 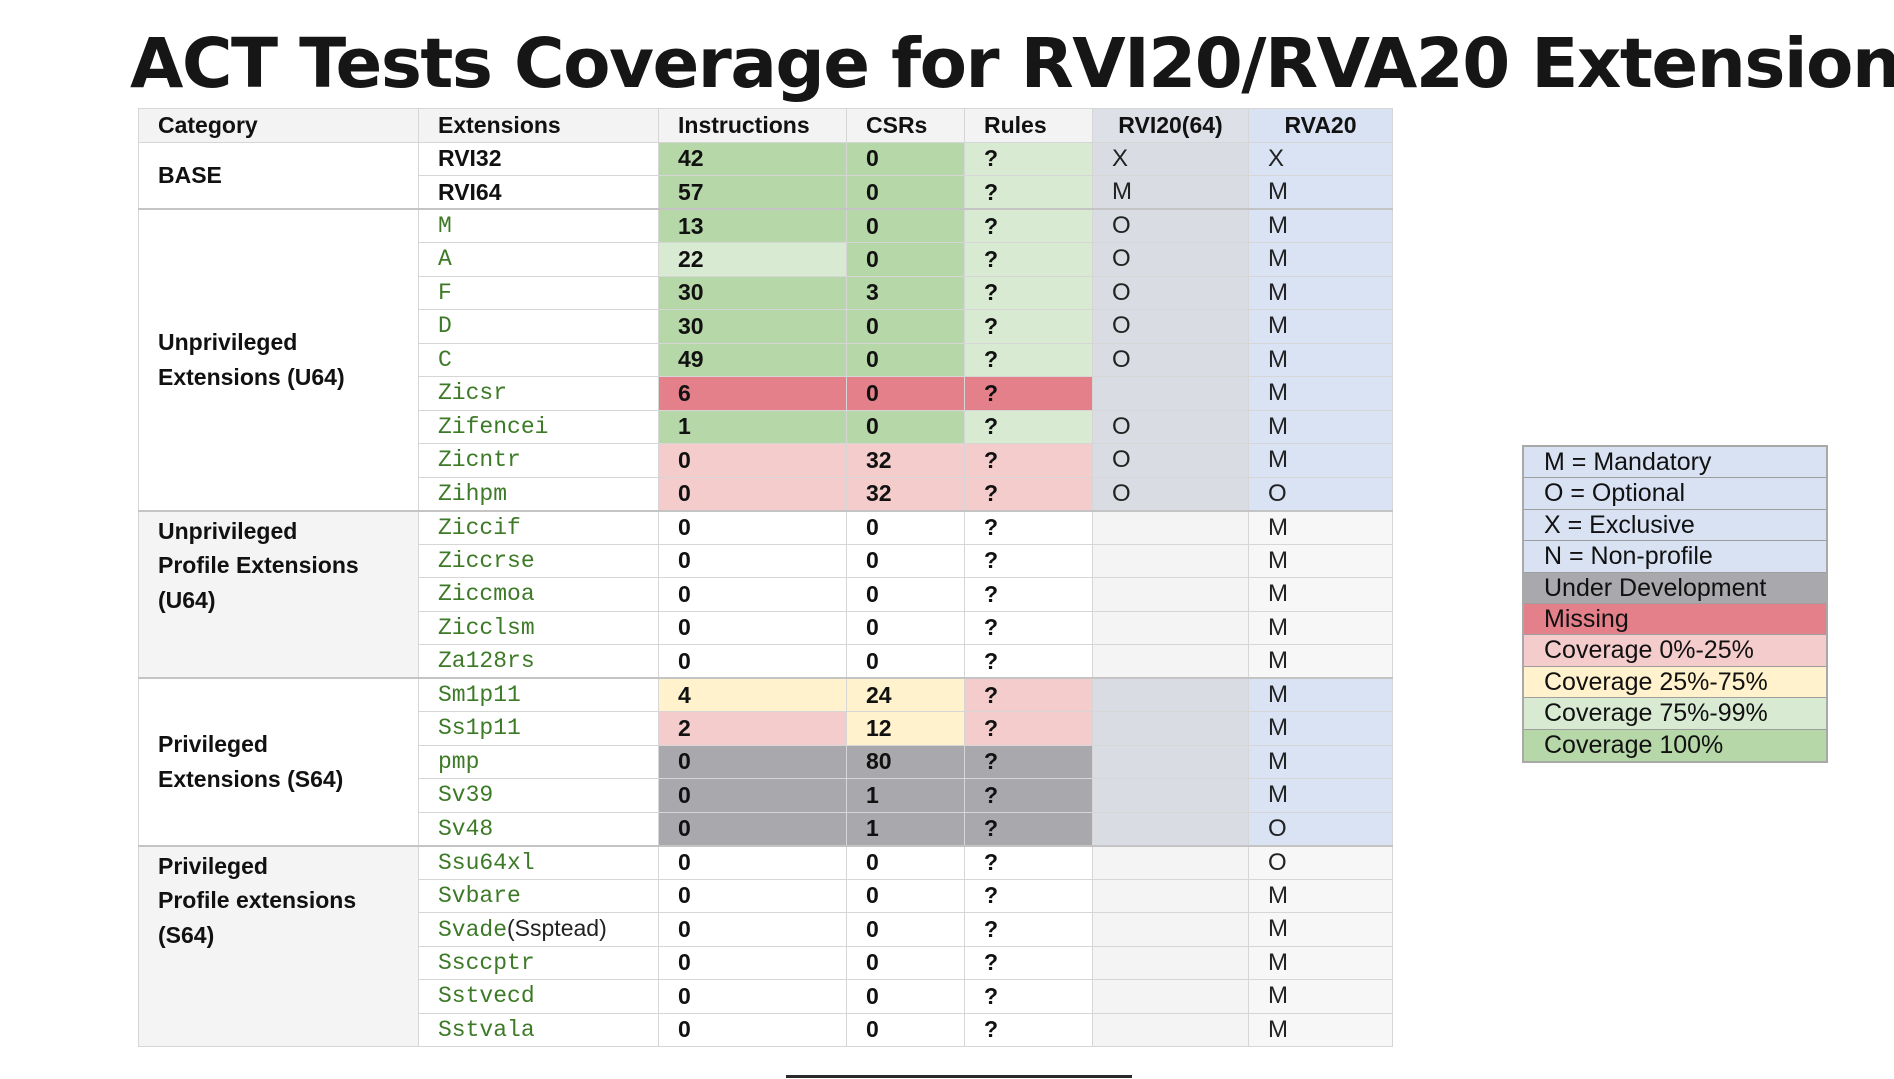 I want to click on extension-name: Svade, so click(x=473, y=930).